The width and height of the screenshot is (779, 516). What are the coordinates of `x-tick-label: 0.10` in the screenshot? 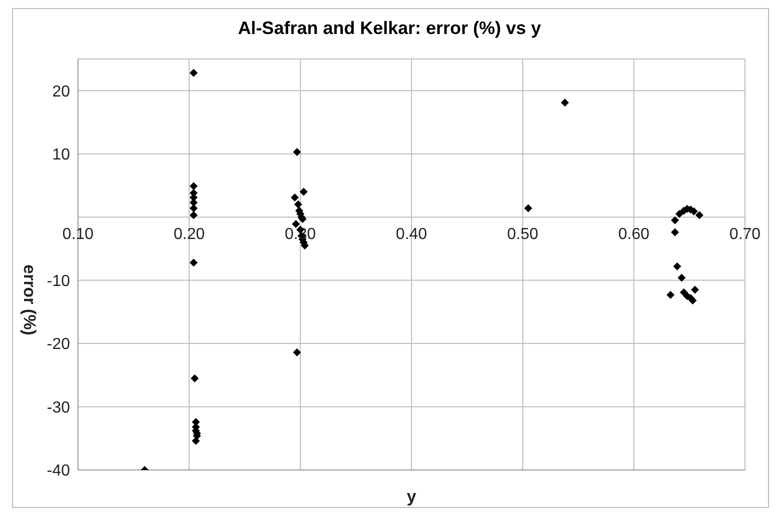 It's located at (78, 235).